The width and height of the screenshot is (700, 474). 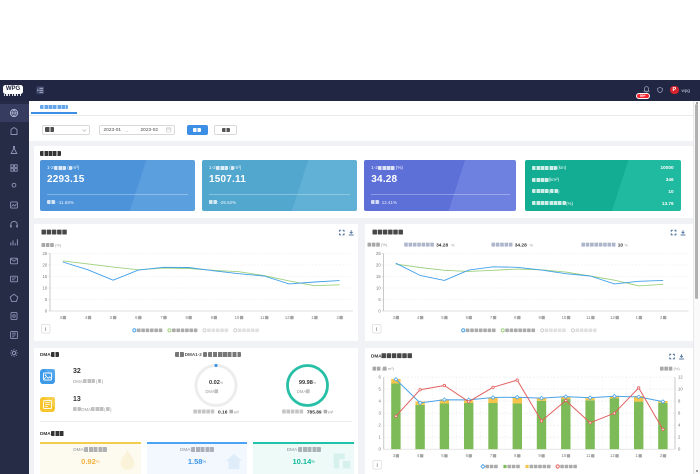 What do you see at coordinates (216, 383) in the screenshot?
I see `svg-text: 0.02%` at bounding box center [216, 383].